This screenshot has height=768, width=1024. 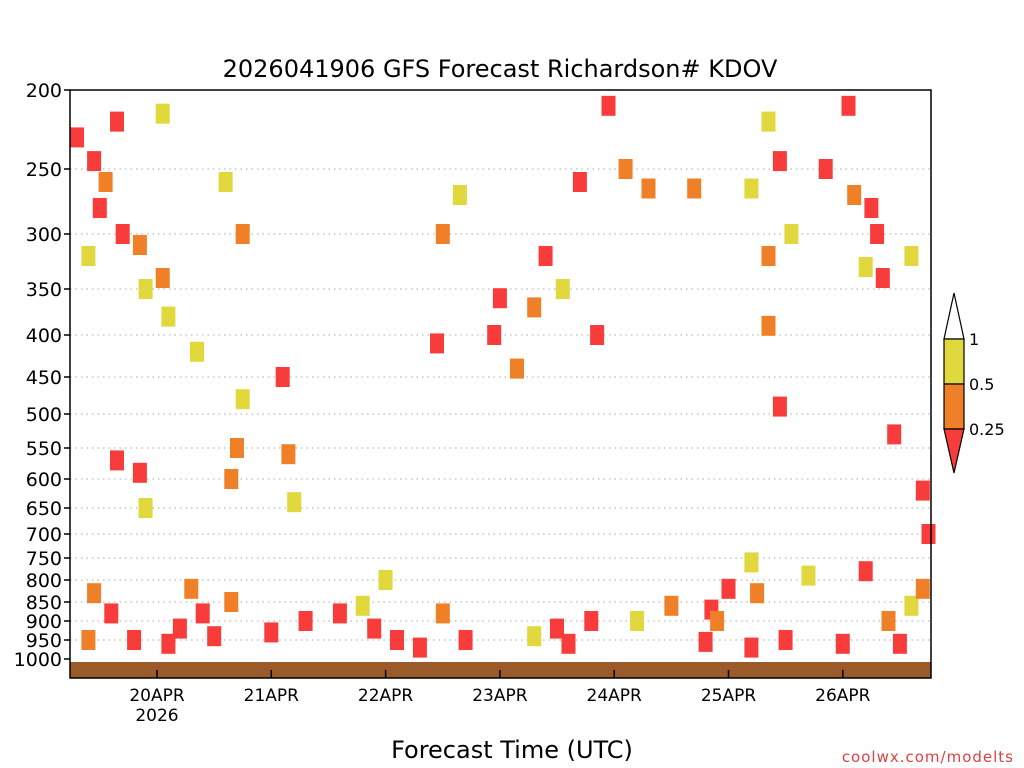 I want to click on y-tick-label: 200, so click(x=44, y=91).